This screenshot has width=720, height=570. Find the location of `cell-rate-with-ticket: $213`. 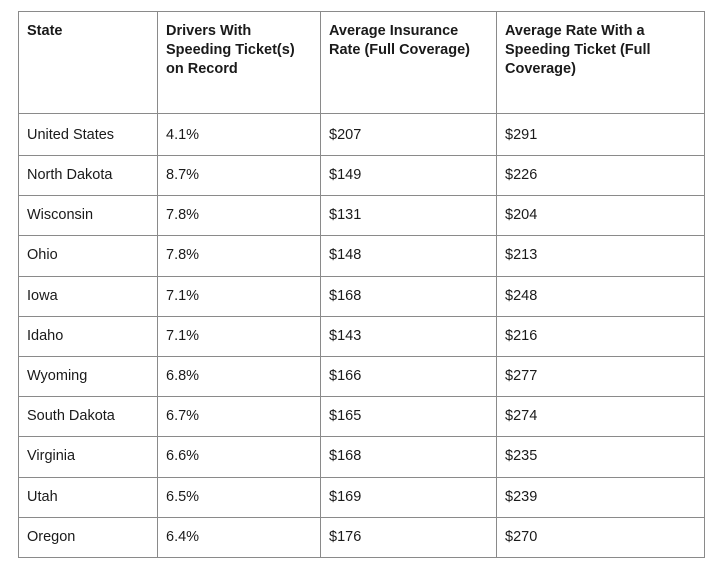

cell-rate-with-ticket: $213 is located at coordinates (600, 256).